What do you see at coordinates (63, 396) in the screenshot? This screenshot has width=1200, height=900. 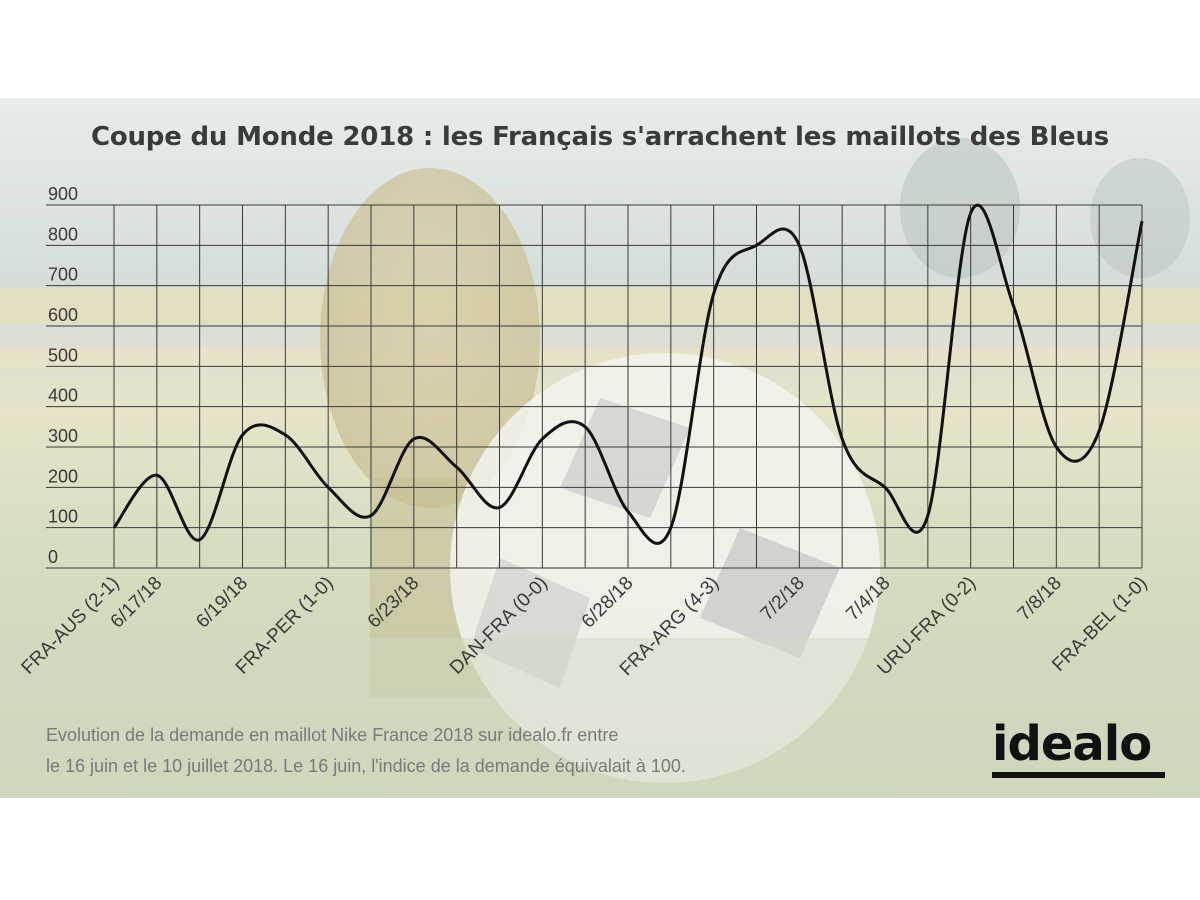 I see `y-tick-label: 400` at bounding box center [63, 396].